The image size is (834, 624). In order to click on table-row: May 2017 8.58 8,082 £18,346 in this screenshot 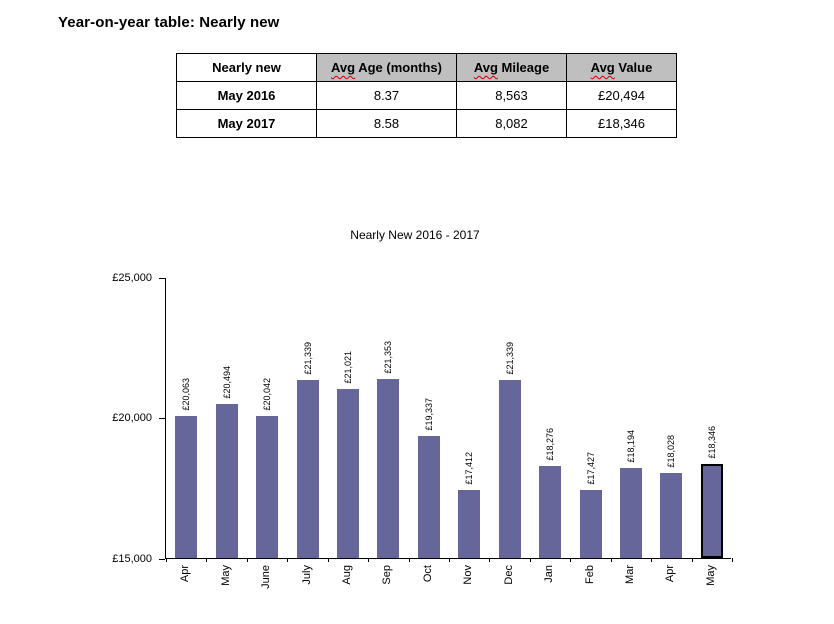, I will do `click(426, 123)`.